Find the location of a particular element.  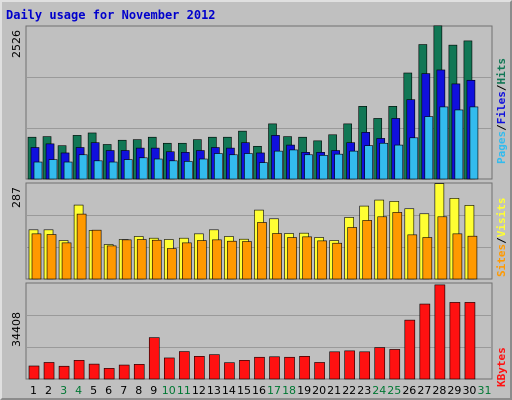

day-tick-label: 7 is located at coordinates (123, 390).